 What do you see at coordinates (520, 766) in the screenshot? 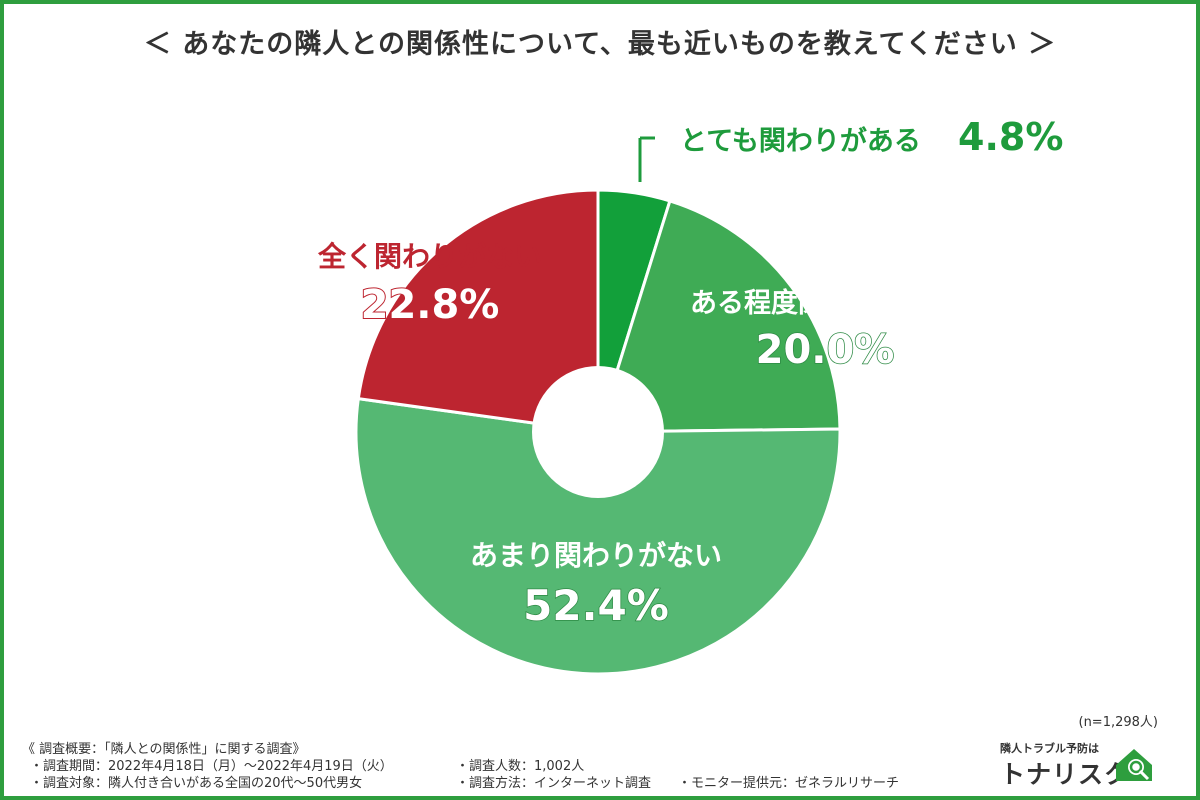
I see `survey-count: ・調査人数：1,002人` at bounding box center [520, 766].